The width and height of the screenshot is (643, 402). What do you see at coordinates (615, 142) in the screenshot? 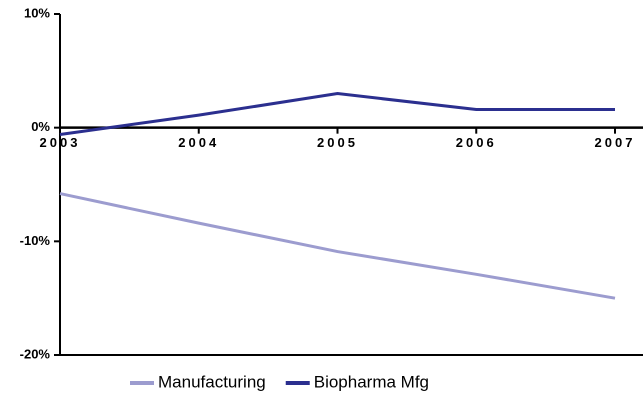
I see `x-tick-label: 2007` at bounding box center [615, 142].